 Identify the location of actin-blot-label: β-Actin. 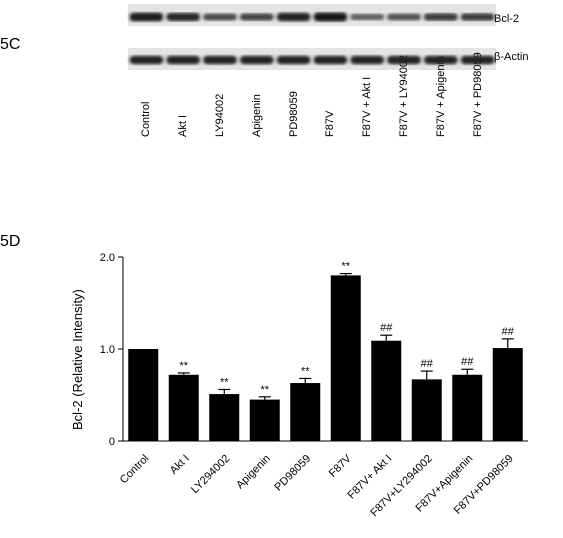
(511, 57).